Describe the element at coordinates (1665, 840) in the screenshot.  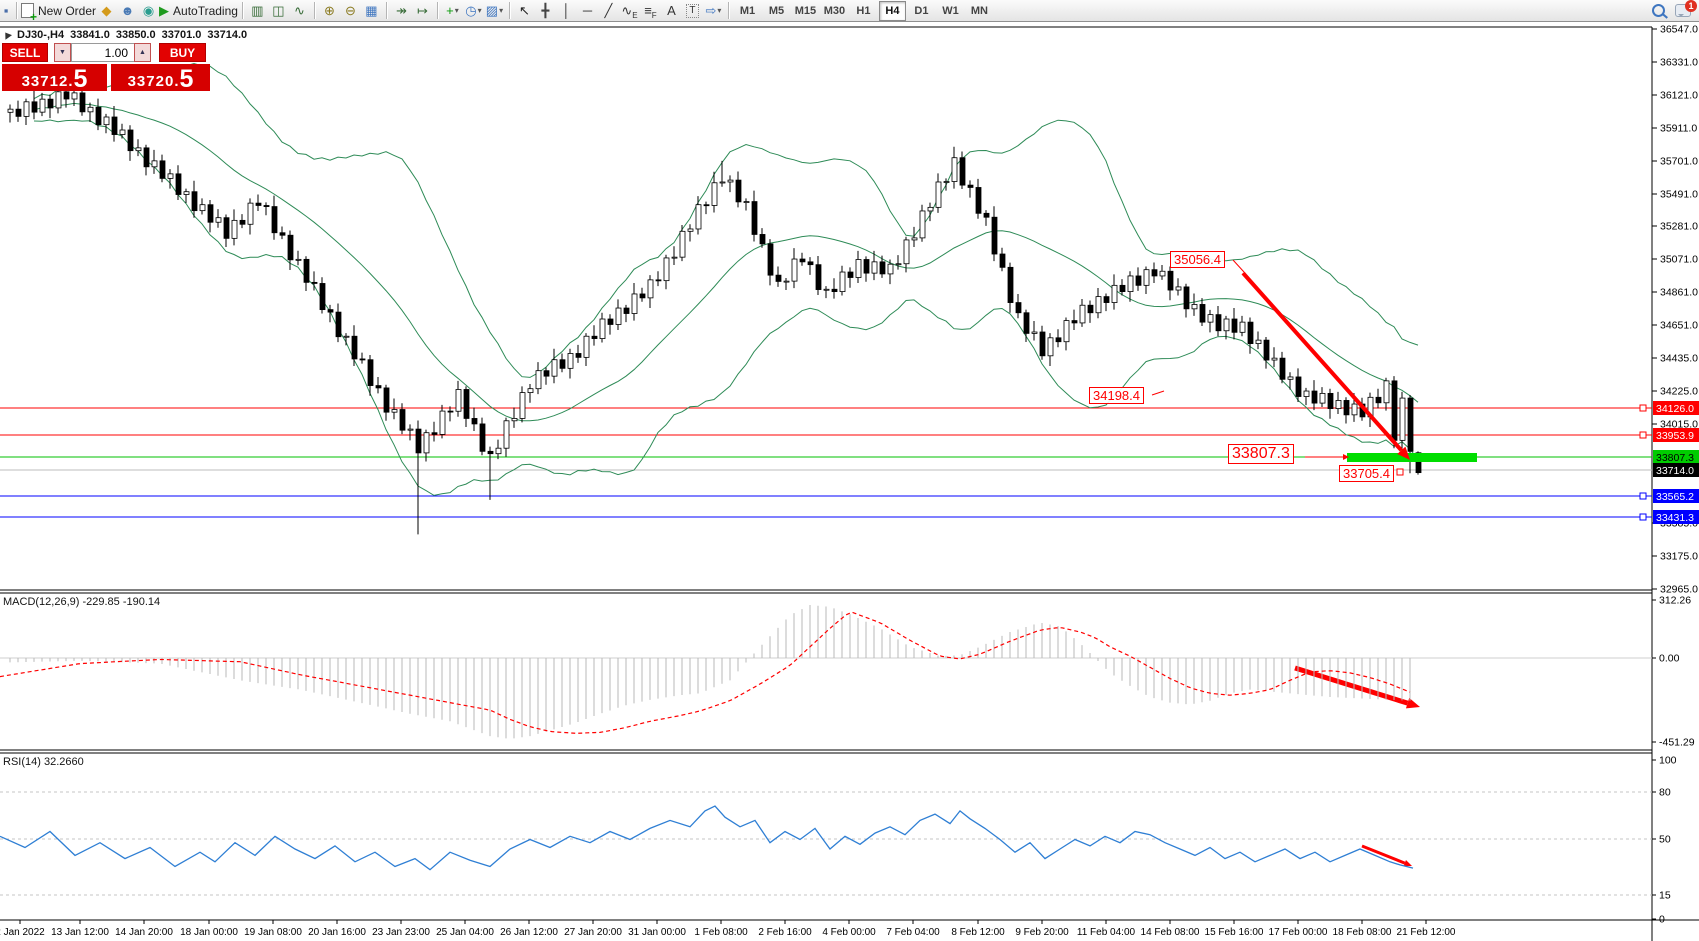
I see `rsi-axis-label: 50` at that location.